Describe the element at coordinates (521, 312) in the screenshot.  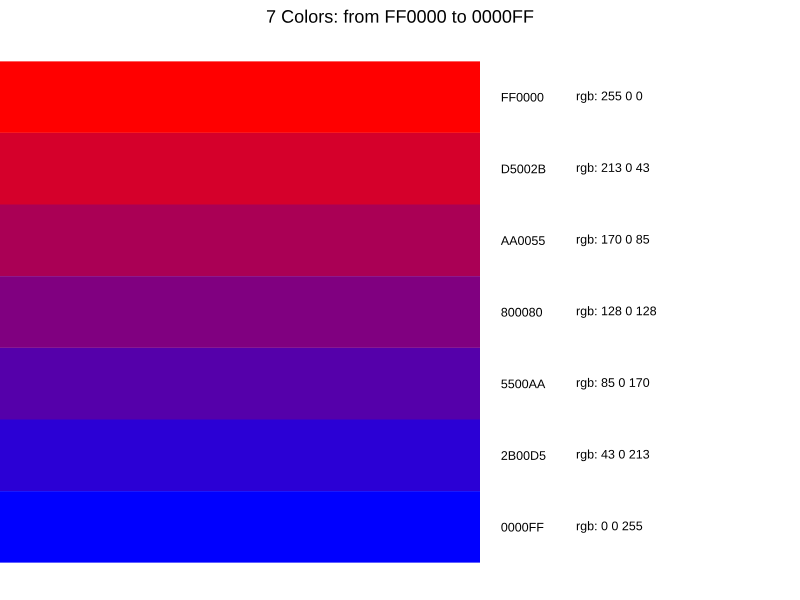
I see `y-tick-label: 800080` at that location.